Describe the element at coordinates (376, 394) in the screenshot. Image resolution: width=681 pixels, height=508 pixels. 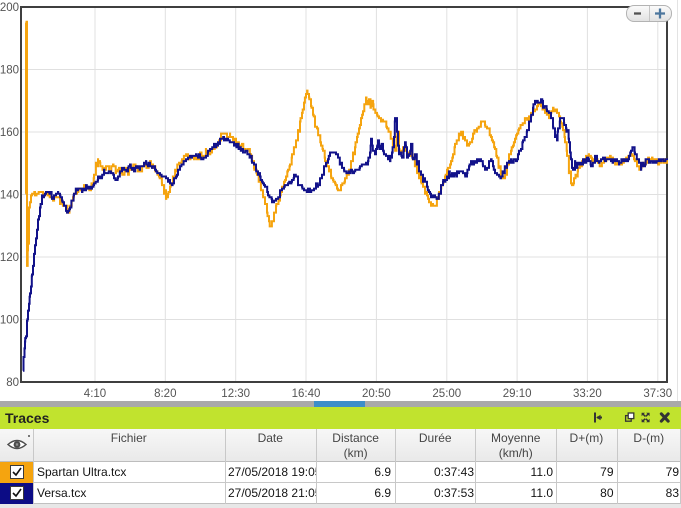
I see `svg-text: 20:50` at that location.